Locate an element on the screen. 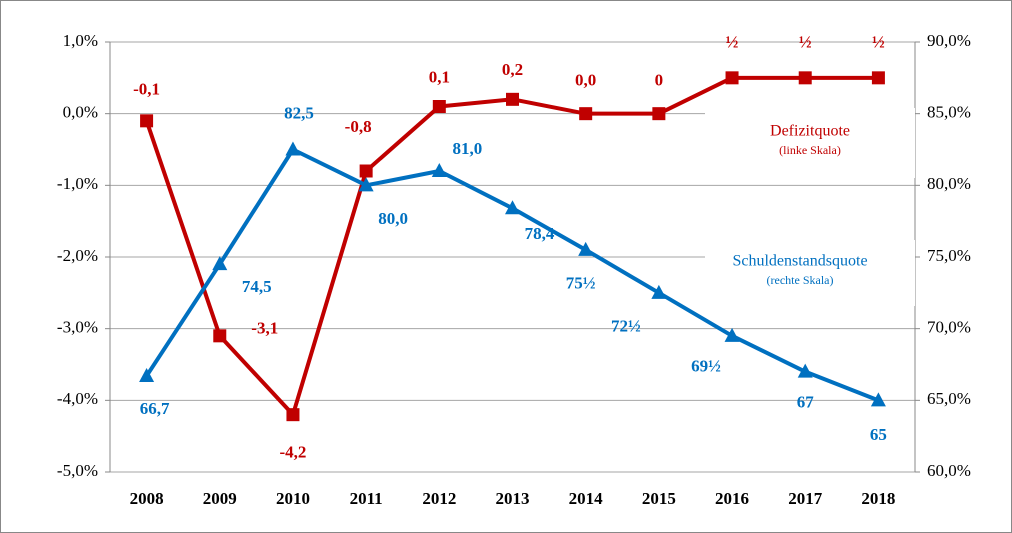 The height and width of the screenshot is (533, 1012). data-label: 67 is located at coordinates (806, 402).